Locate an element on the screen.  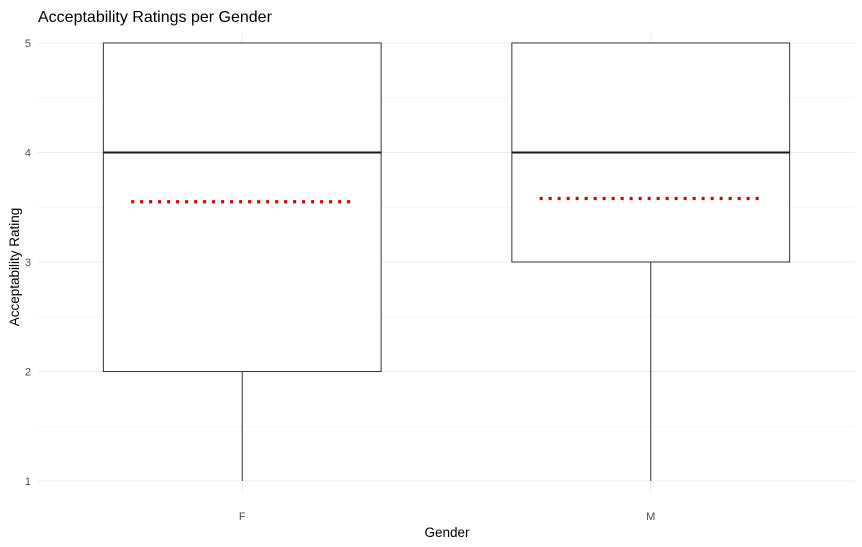
y-tick-label: 3 is located at coordinates (28, 263).